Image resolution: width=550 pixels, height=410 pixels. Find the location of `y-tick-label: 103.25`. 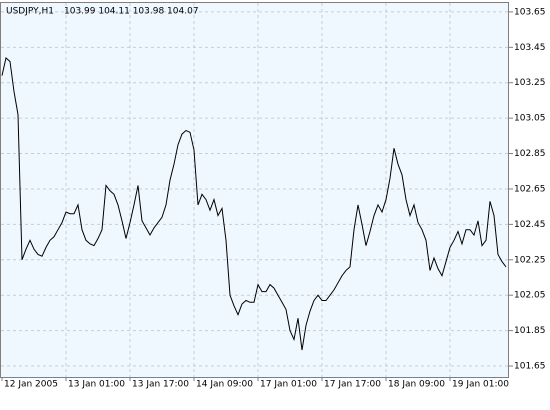

y-tick-label: 103.25 is located at coordinates (530, 83).